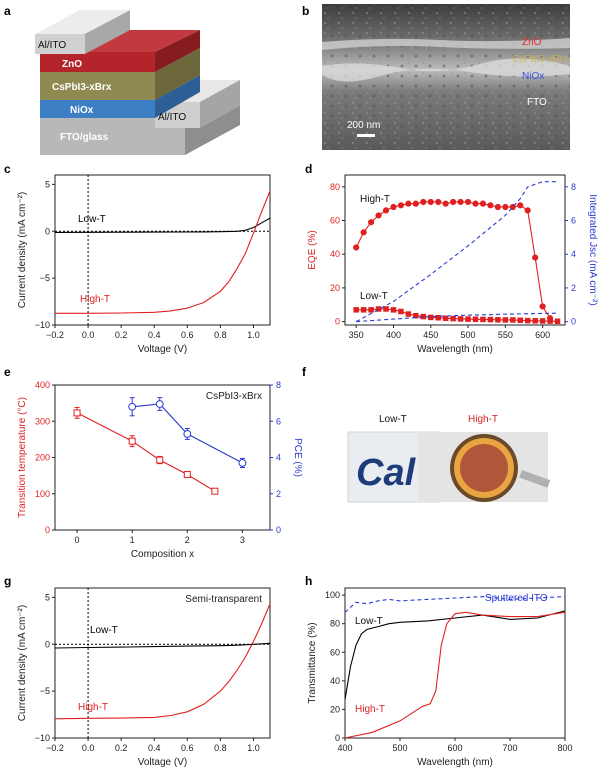 The image size is (600, 780). I want to click on series-annotation-g: Low-T, so click(104, 630).